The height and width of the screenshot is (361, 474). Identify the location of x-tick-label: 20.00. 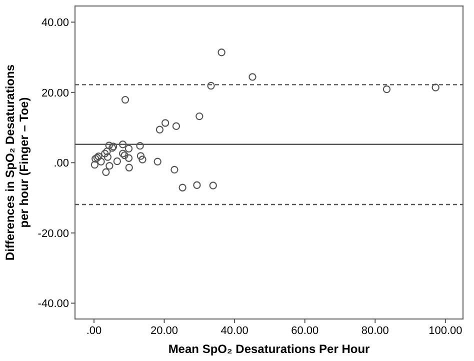
(164, 331).